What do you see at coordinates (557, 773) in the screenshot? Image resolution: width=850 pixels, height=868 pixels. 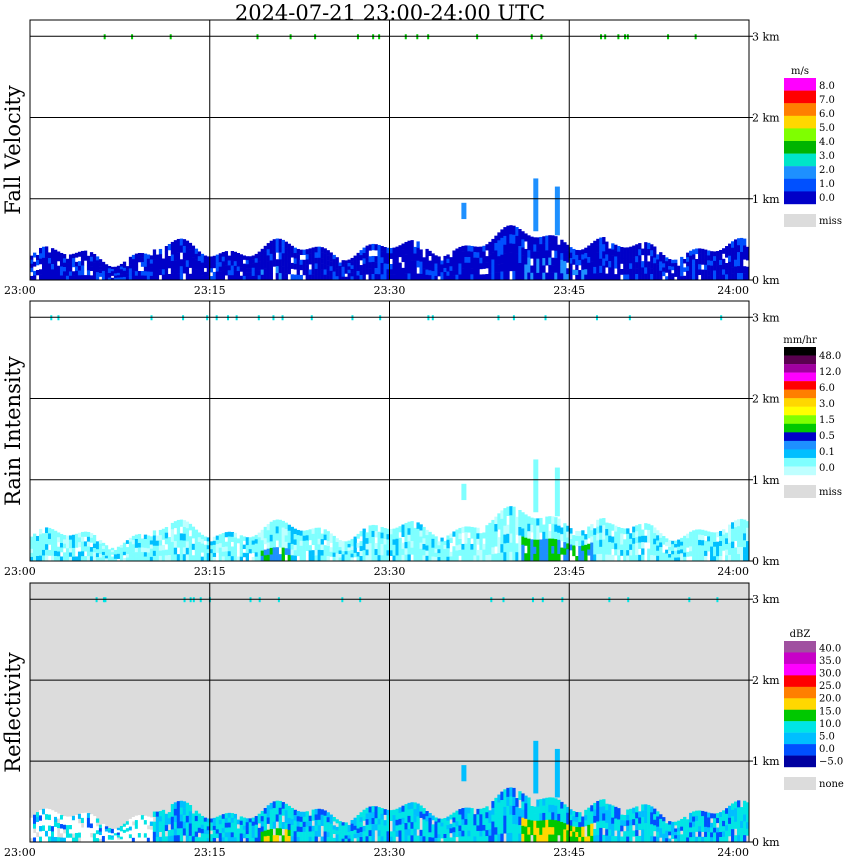 I see `echo-column` at bounding box center [557, 773].